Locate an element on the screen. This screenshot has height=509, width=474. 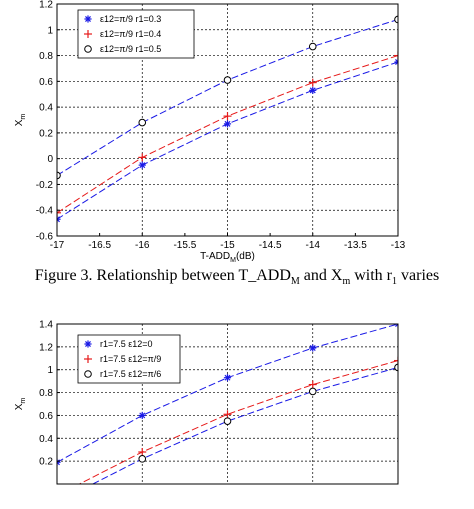
x-tick-label: -17 is located at coordinates (57, 245).